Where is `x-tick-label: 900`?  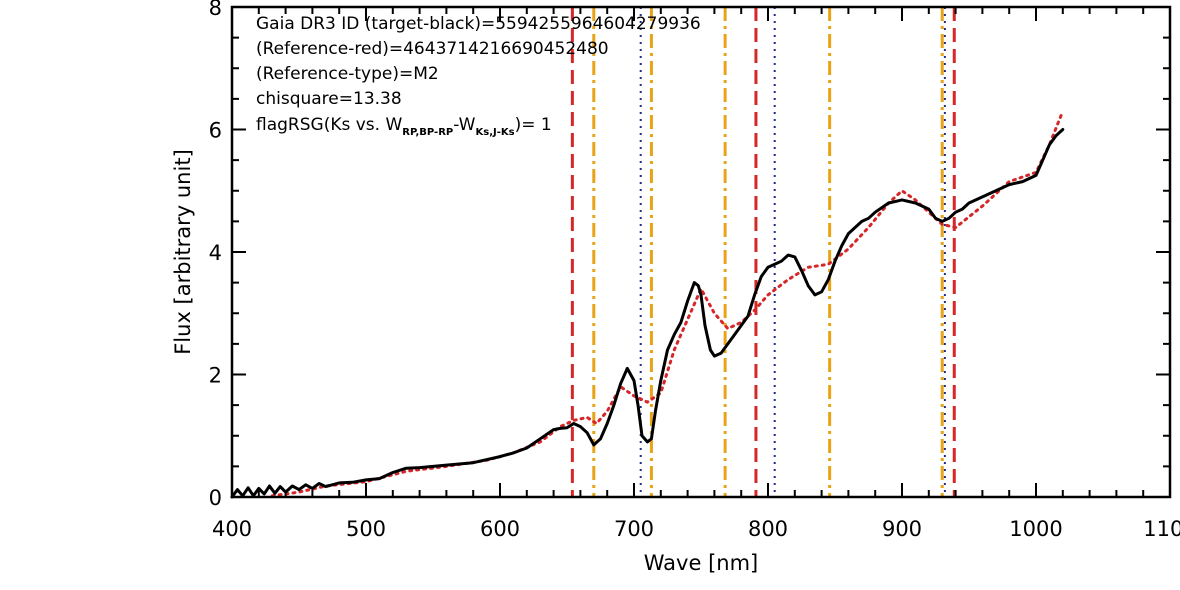 x-tick-label: 900 is located at coordinates (902, 529).